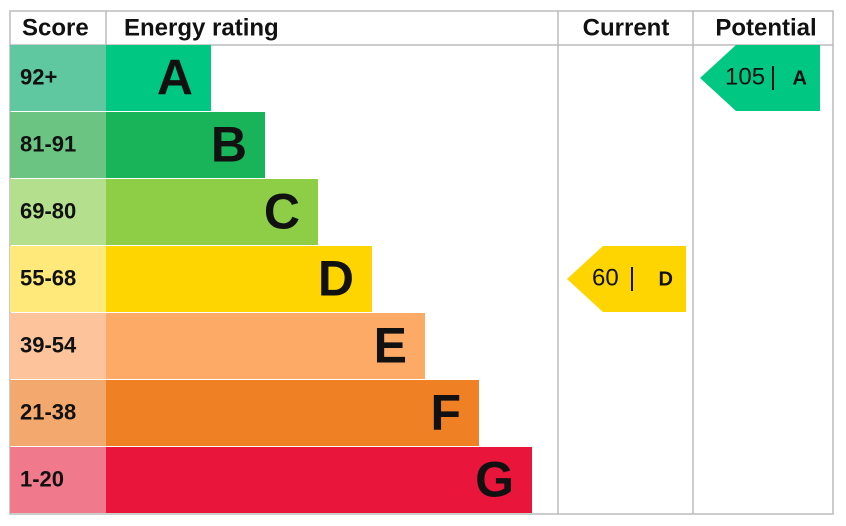  What do you see at coordinates (48, 143) in the screenshot?
I see `score-range: 81-91` at bounding box center [48, 143].